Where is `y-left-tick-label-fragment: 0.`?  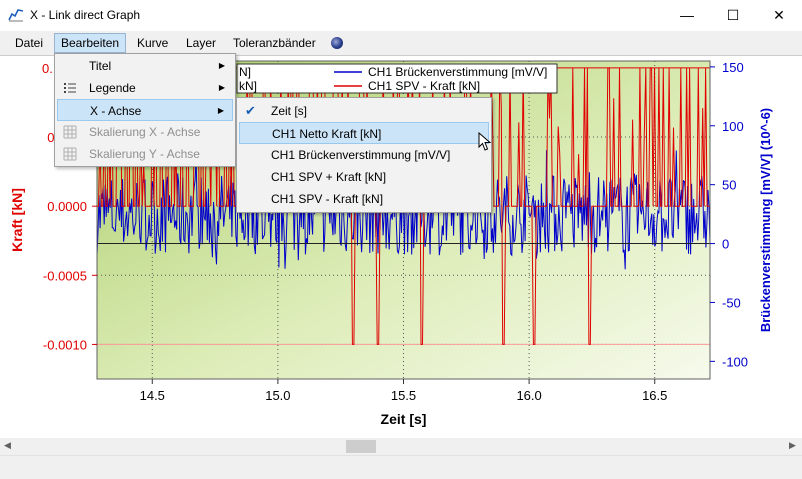
y-left-tick-label-fragment: 0. is located at coordinates (47, 68).